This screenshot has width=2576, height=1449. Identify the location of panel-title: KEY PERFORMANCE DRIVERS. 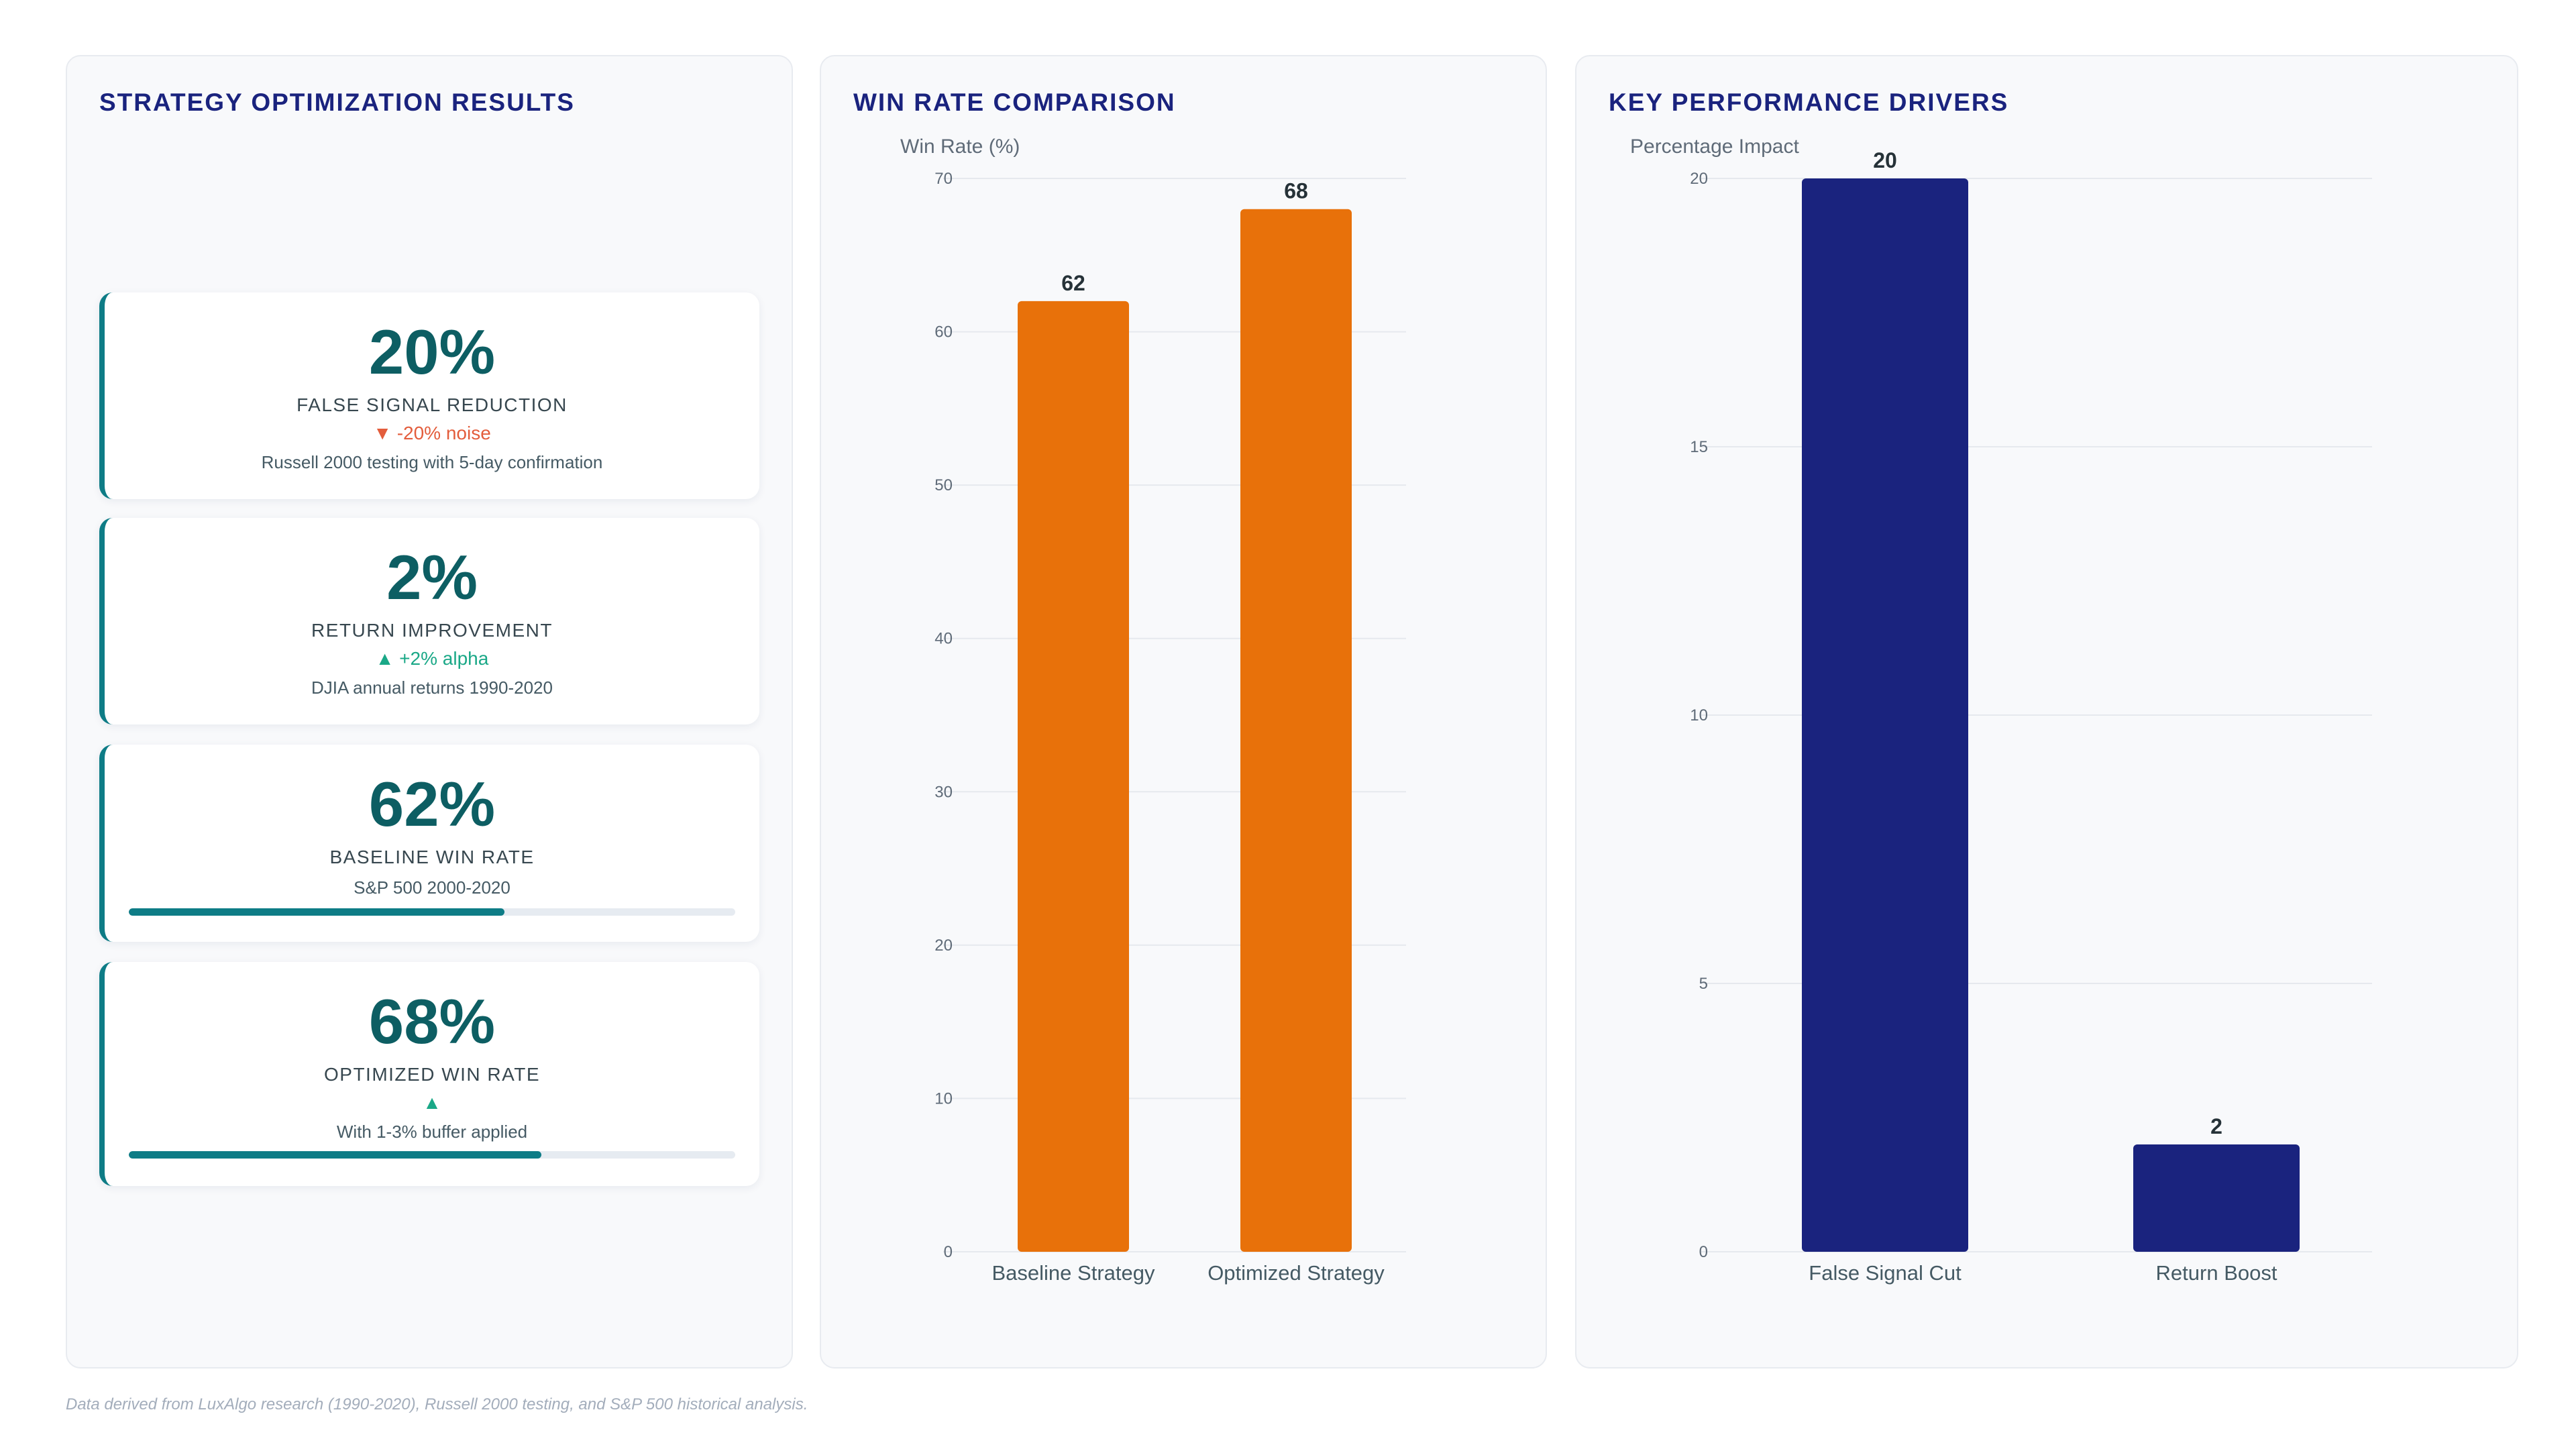
(1809, 102).